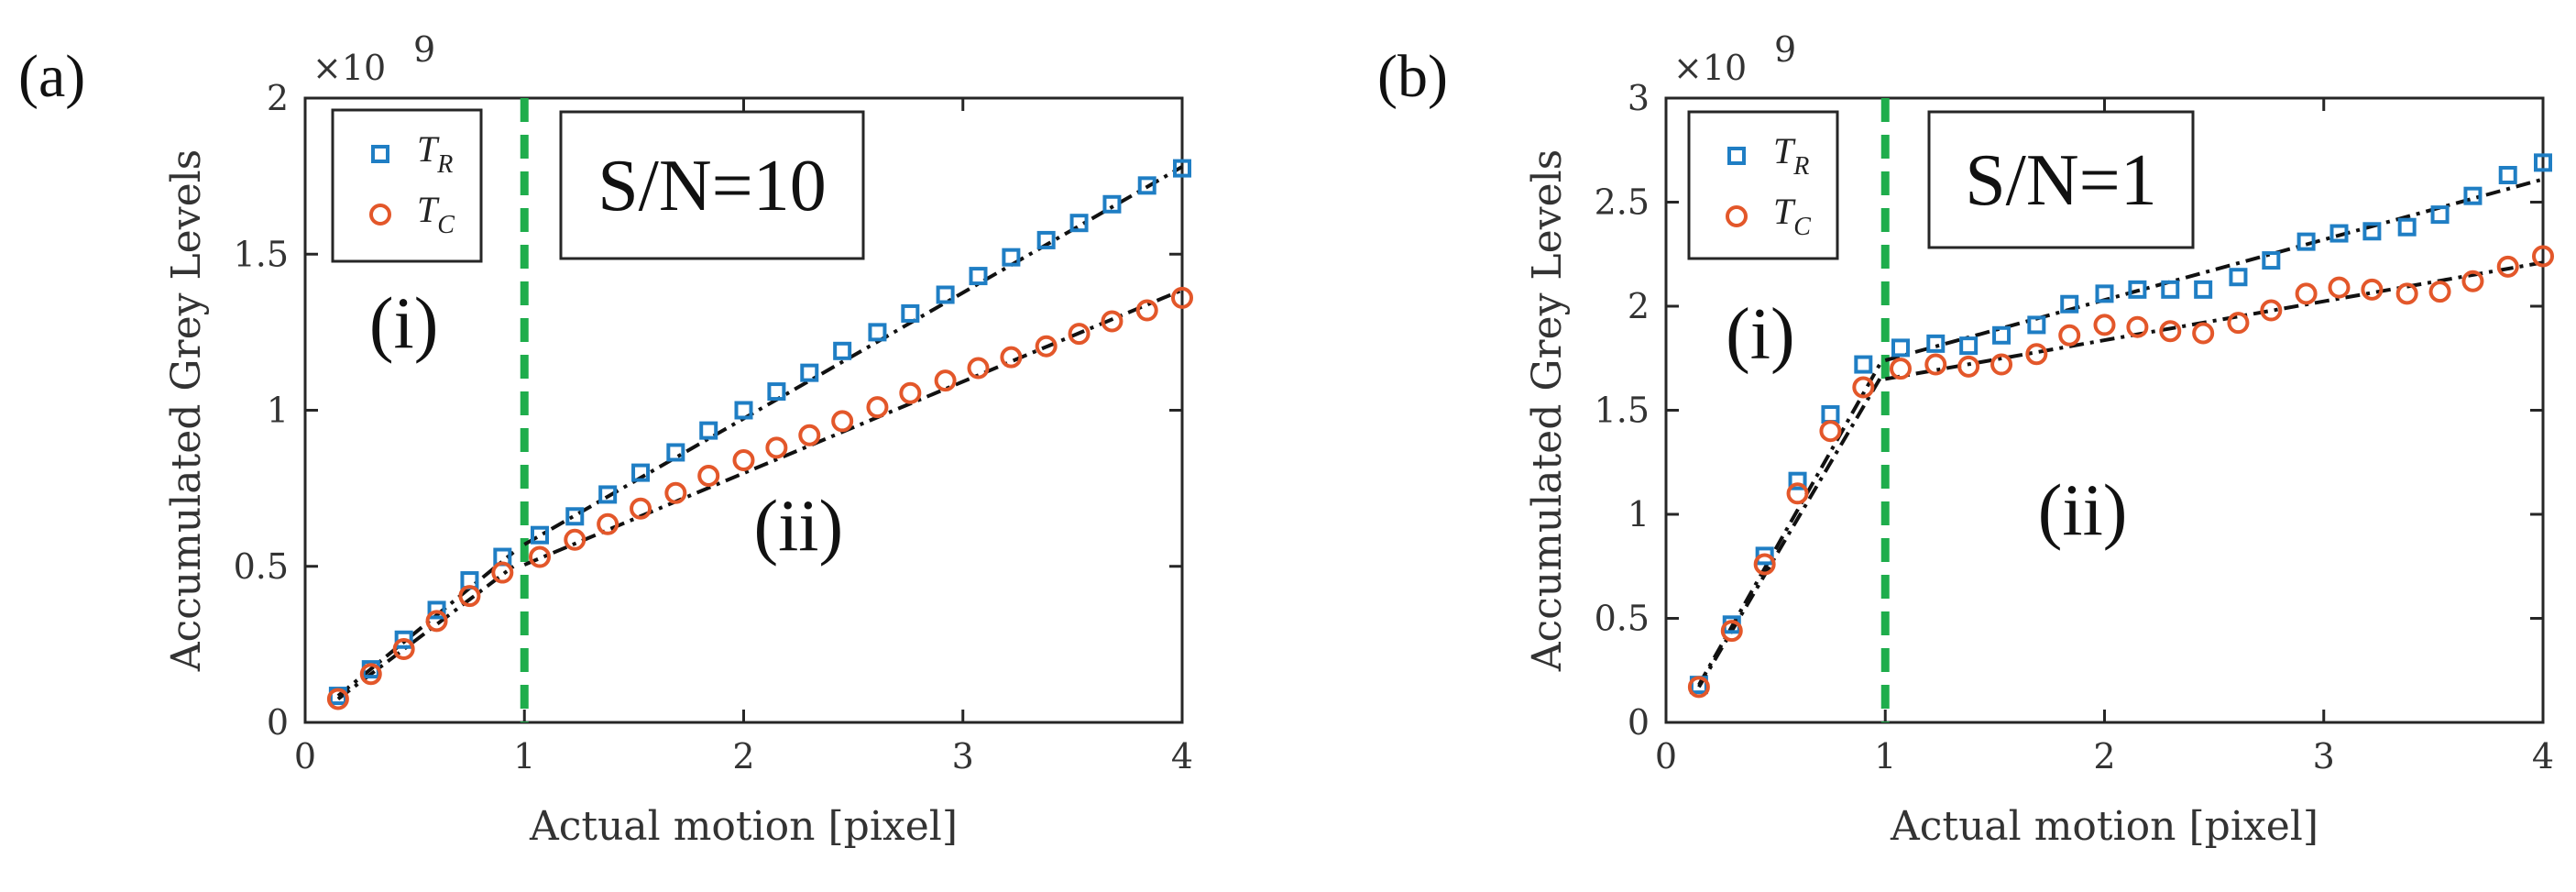 The width and height of the screenshot is (2576, 892). Describe the element at coordinates (446, 225) in the screenshot. I see `legend-subscript: C` at that location.